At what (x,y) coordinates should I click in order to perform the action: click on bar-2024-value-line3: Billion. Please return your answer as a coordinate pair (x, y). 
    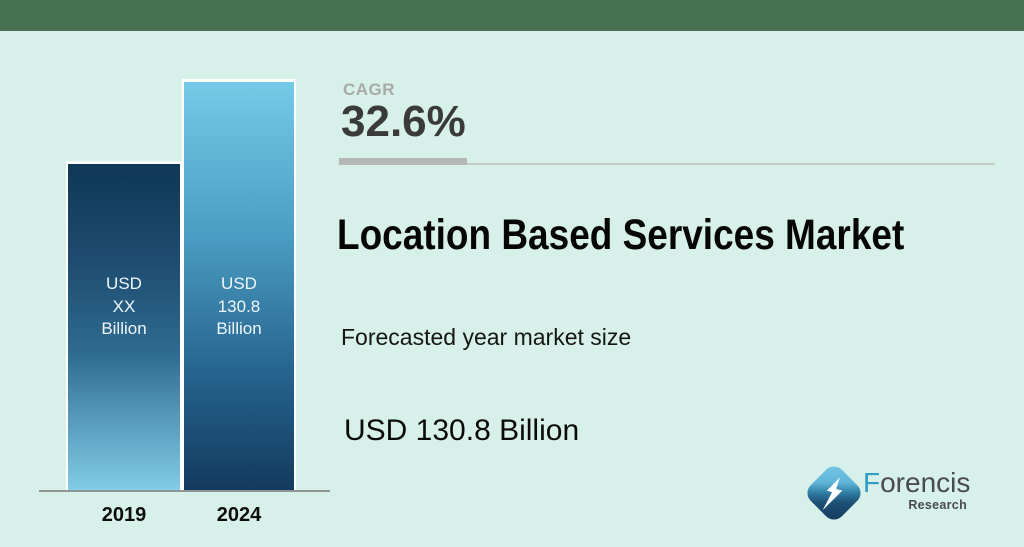
    Looking at the image, I should click on (239, 328).